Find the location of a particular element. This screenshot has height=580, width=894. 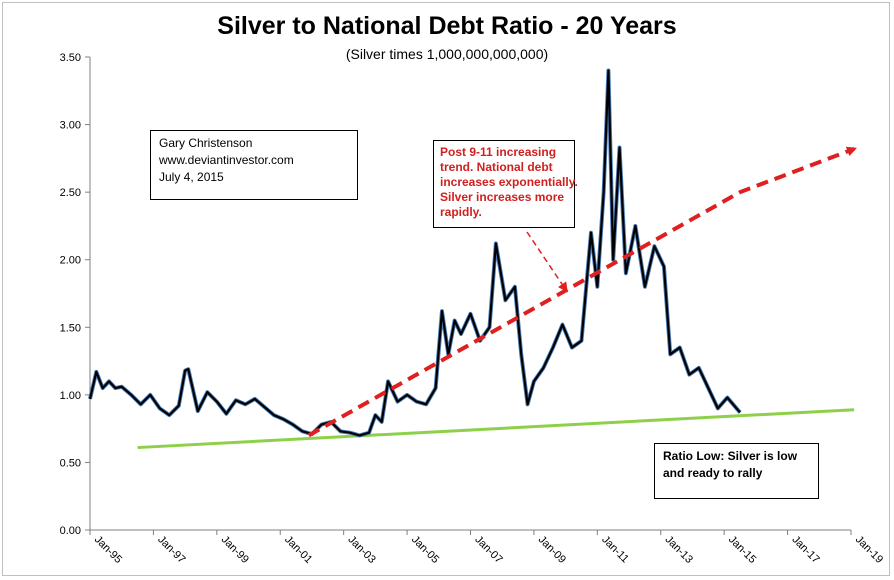

x-tick-label: Jan-19 is located at coordinates (869, 550).